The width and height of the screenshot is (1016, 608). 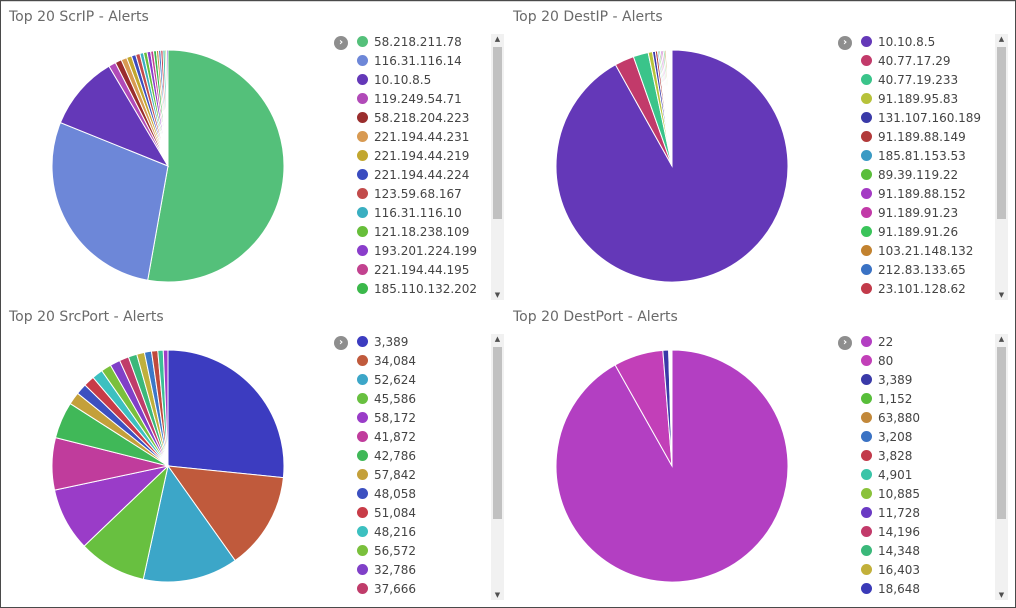 I want to click on legend-item: 91.189.91.23, so click(x=926, y=213).